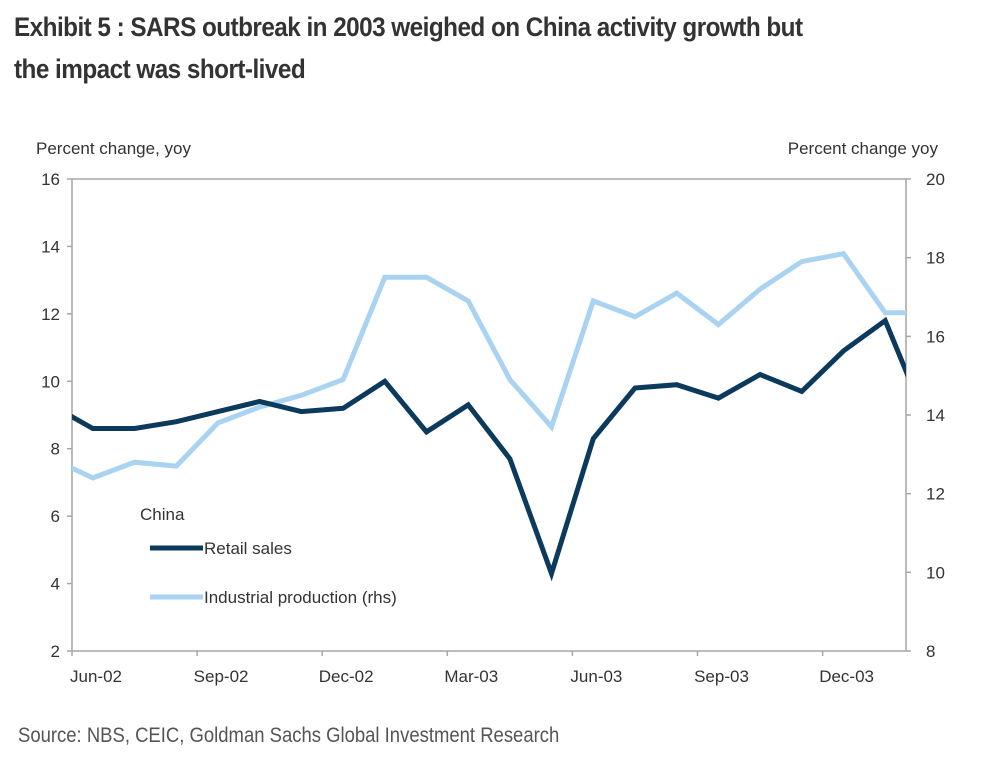 This screenshot has width=984, height=762. I want to click on legend-label-retail-sales: Retail sales, so click(248, 548).